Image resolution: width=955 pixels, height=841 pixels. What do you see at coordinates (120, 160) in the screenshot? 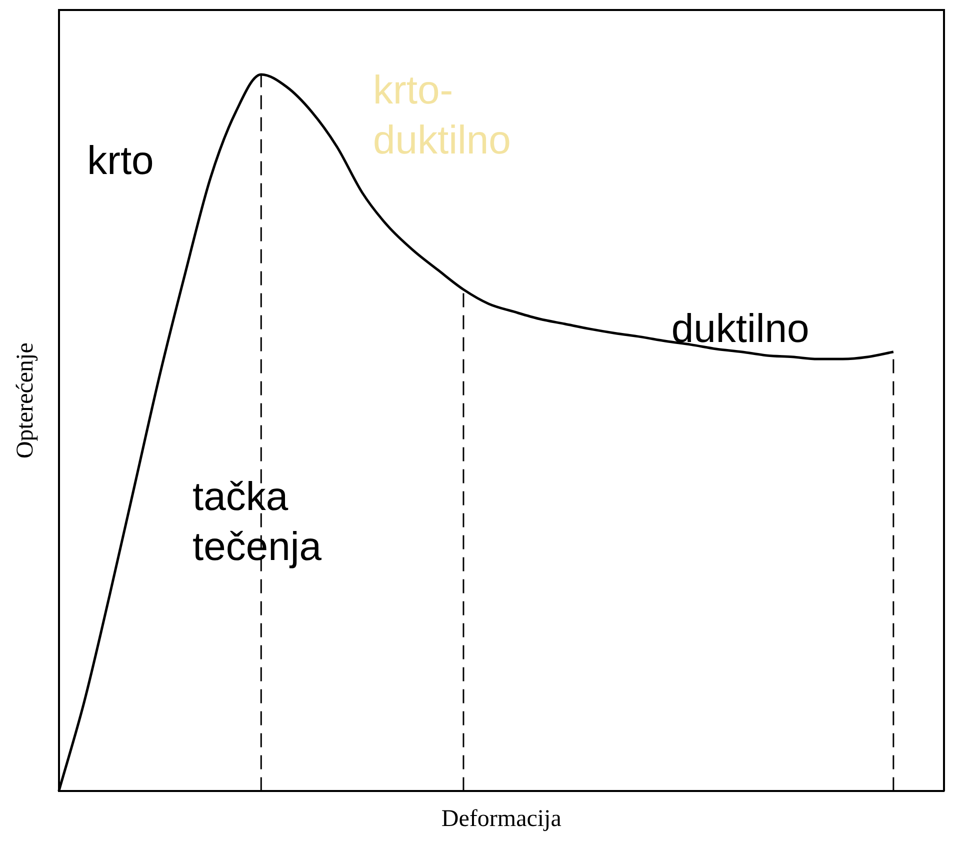
I see `annotation: krto` at bounding box center [120, 160].